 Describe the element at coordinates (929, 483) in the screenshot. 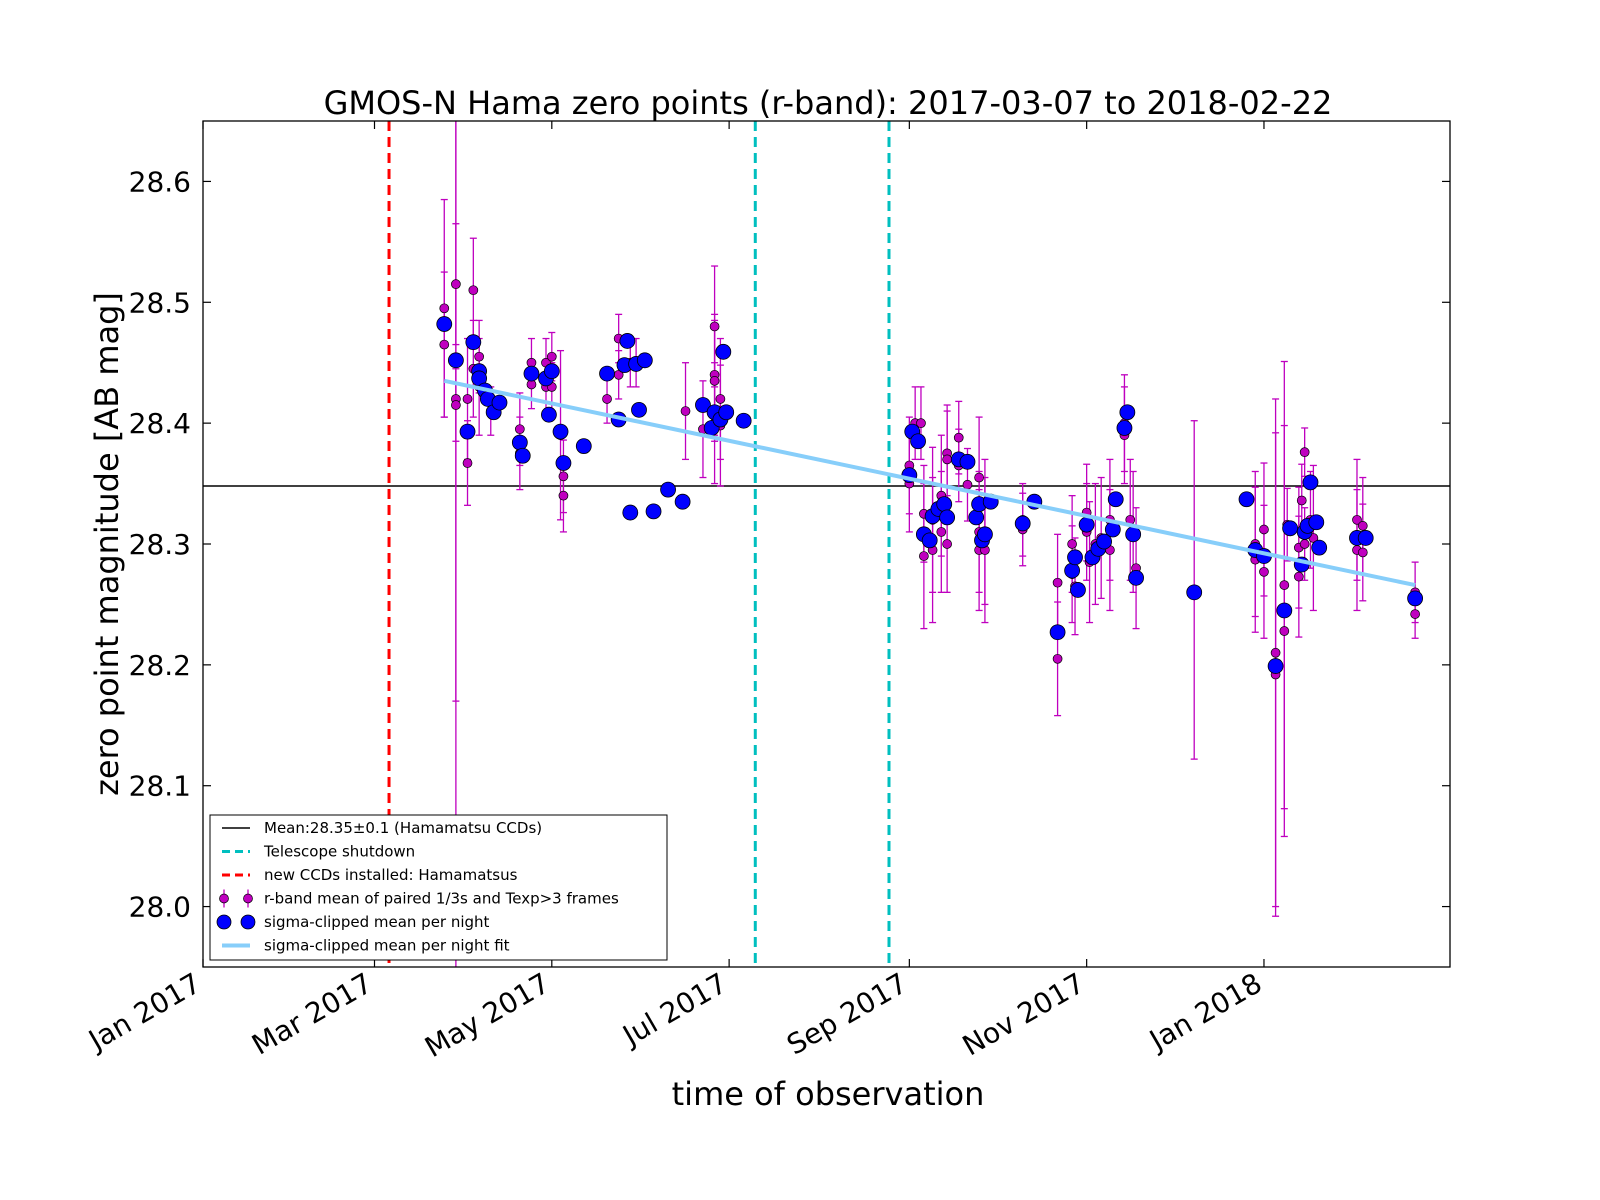

I see `fit-line` at that location.